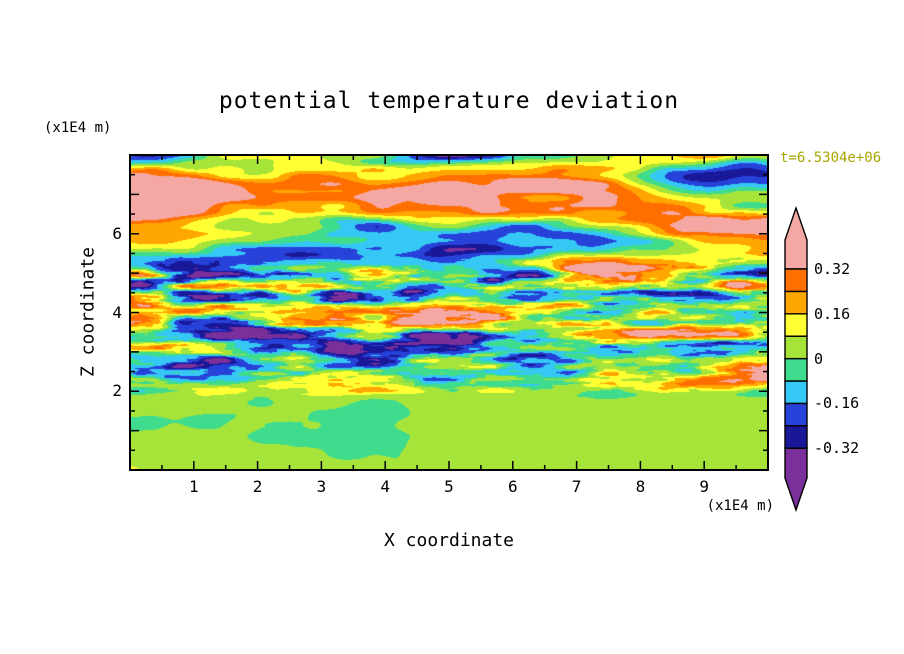  I want to click on x-axis-title: X coordinate, so click(449, 540).